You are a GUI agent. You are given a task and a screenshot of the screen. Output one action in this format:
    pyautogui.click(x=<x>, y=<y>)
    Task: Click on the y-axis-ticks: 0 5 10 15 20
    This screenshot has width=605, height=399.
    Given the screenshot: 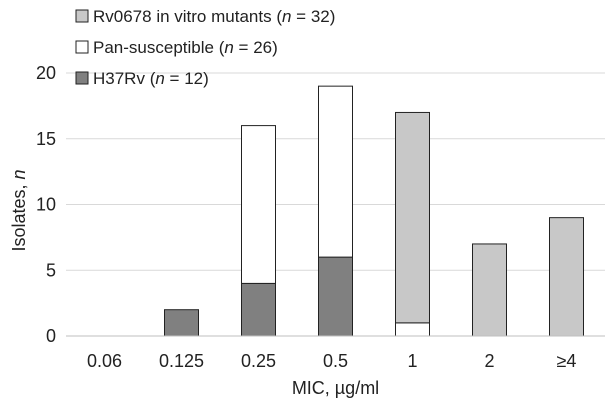 What is the action you would take?
    pyautogui.click(x=46, y=204)
    